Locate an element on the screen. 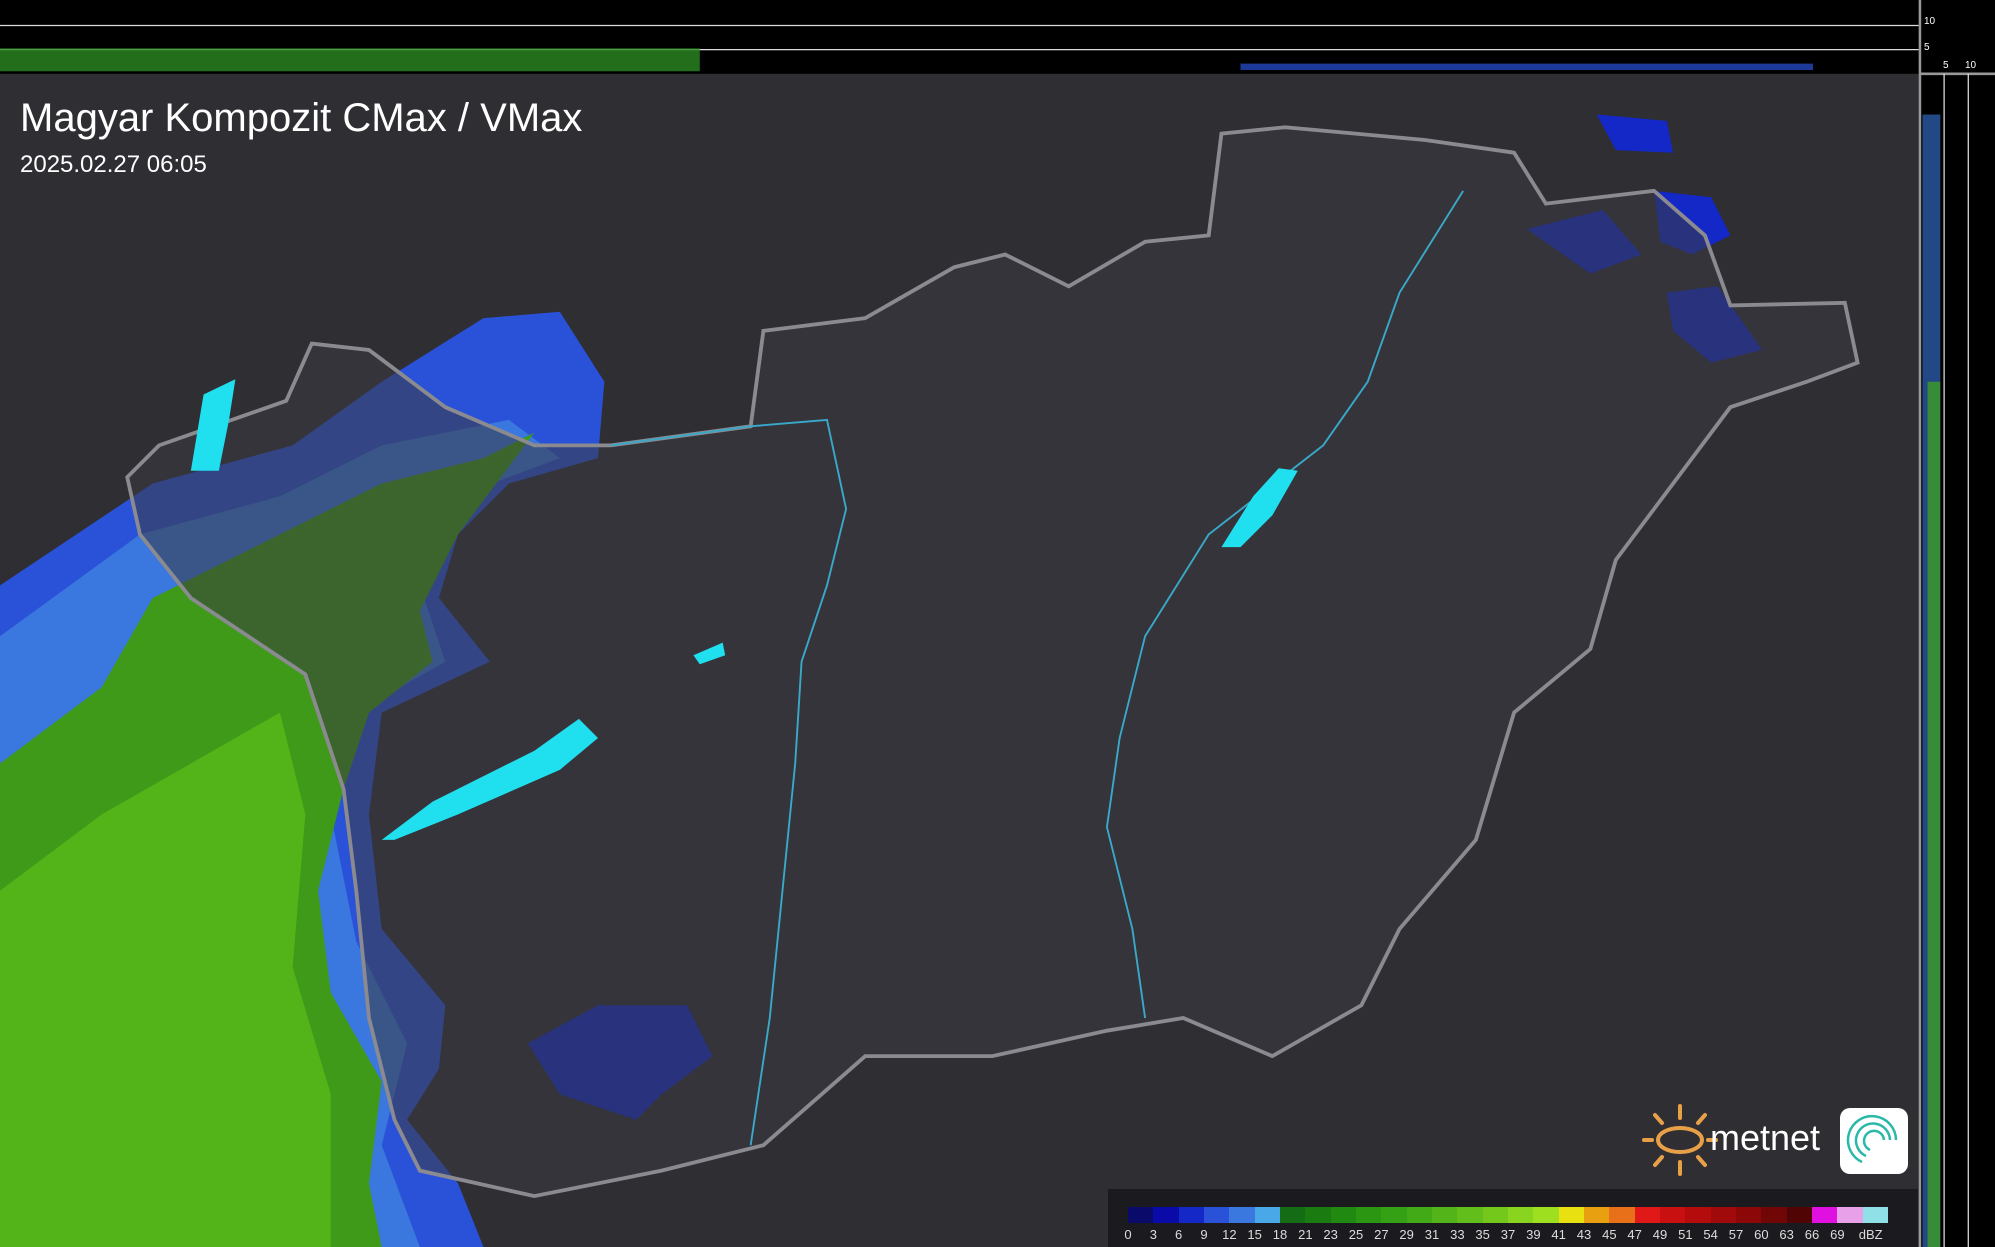 Image resolution: width=1995 pixels, height=1247 pixels. lake-tisza is located at coordinates (1259, 508).